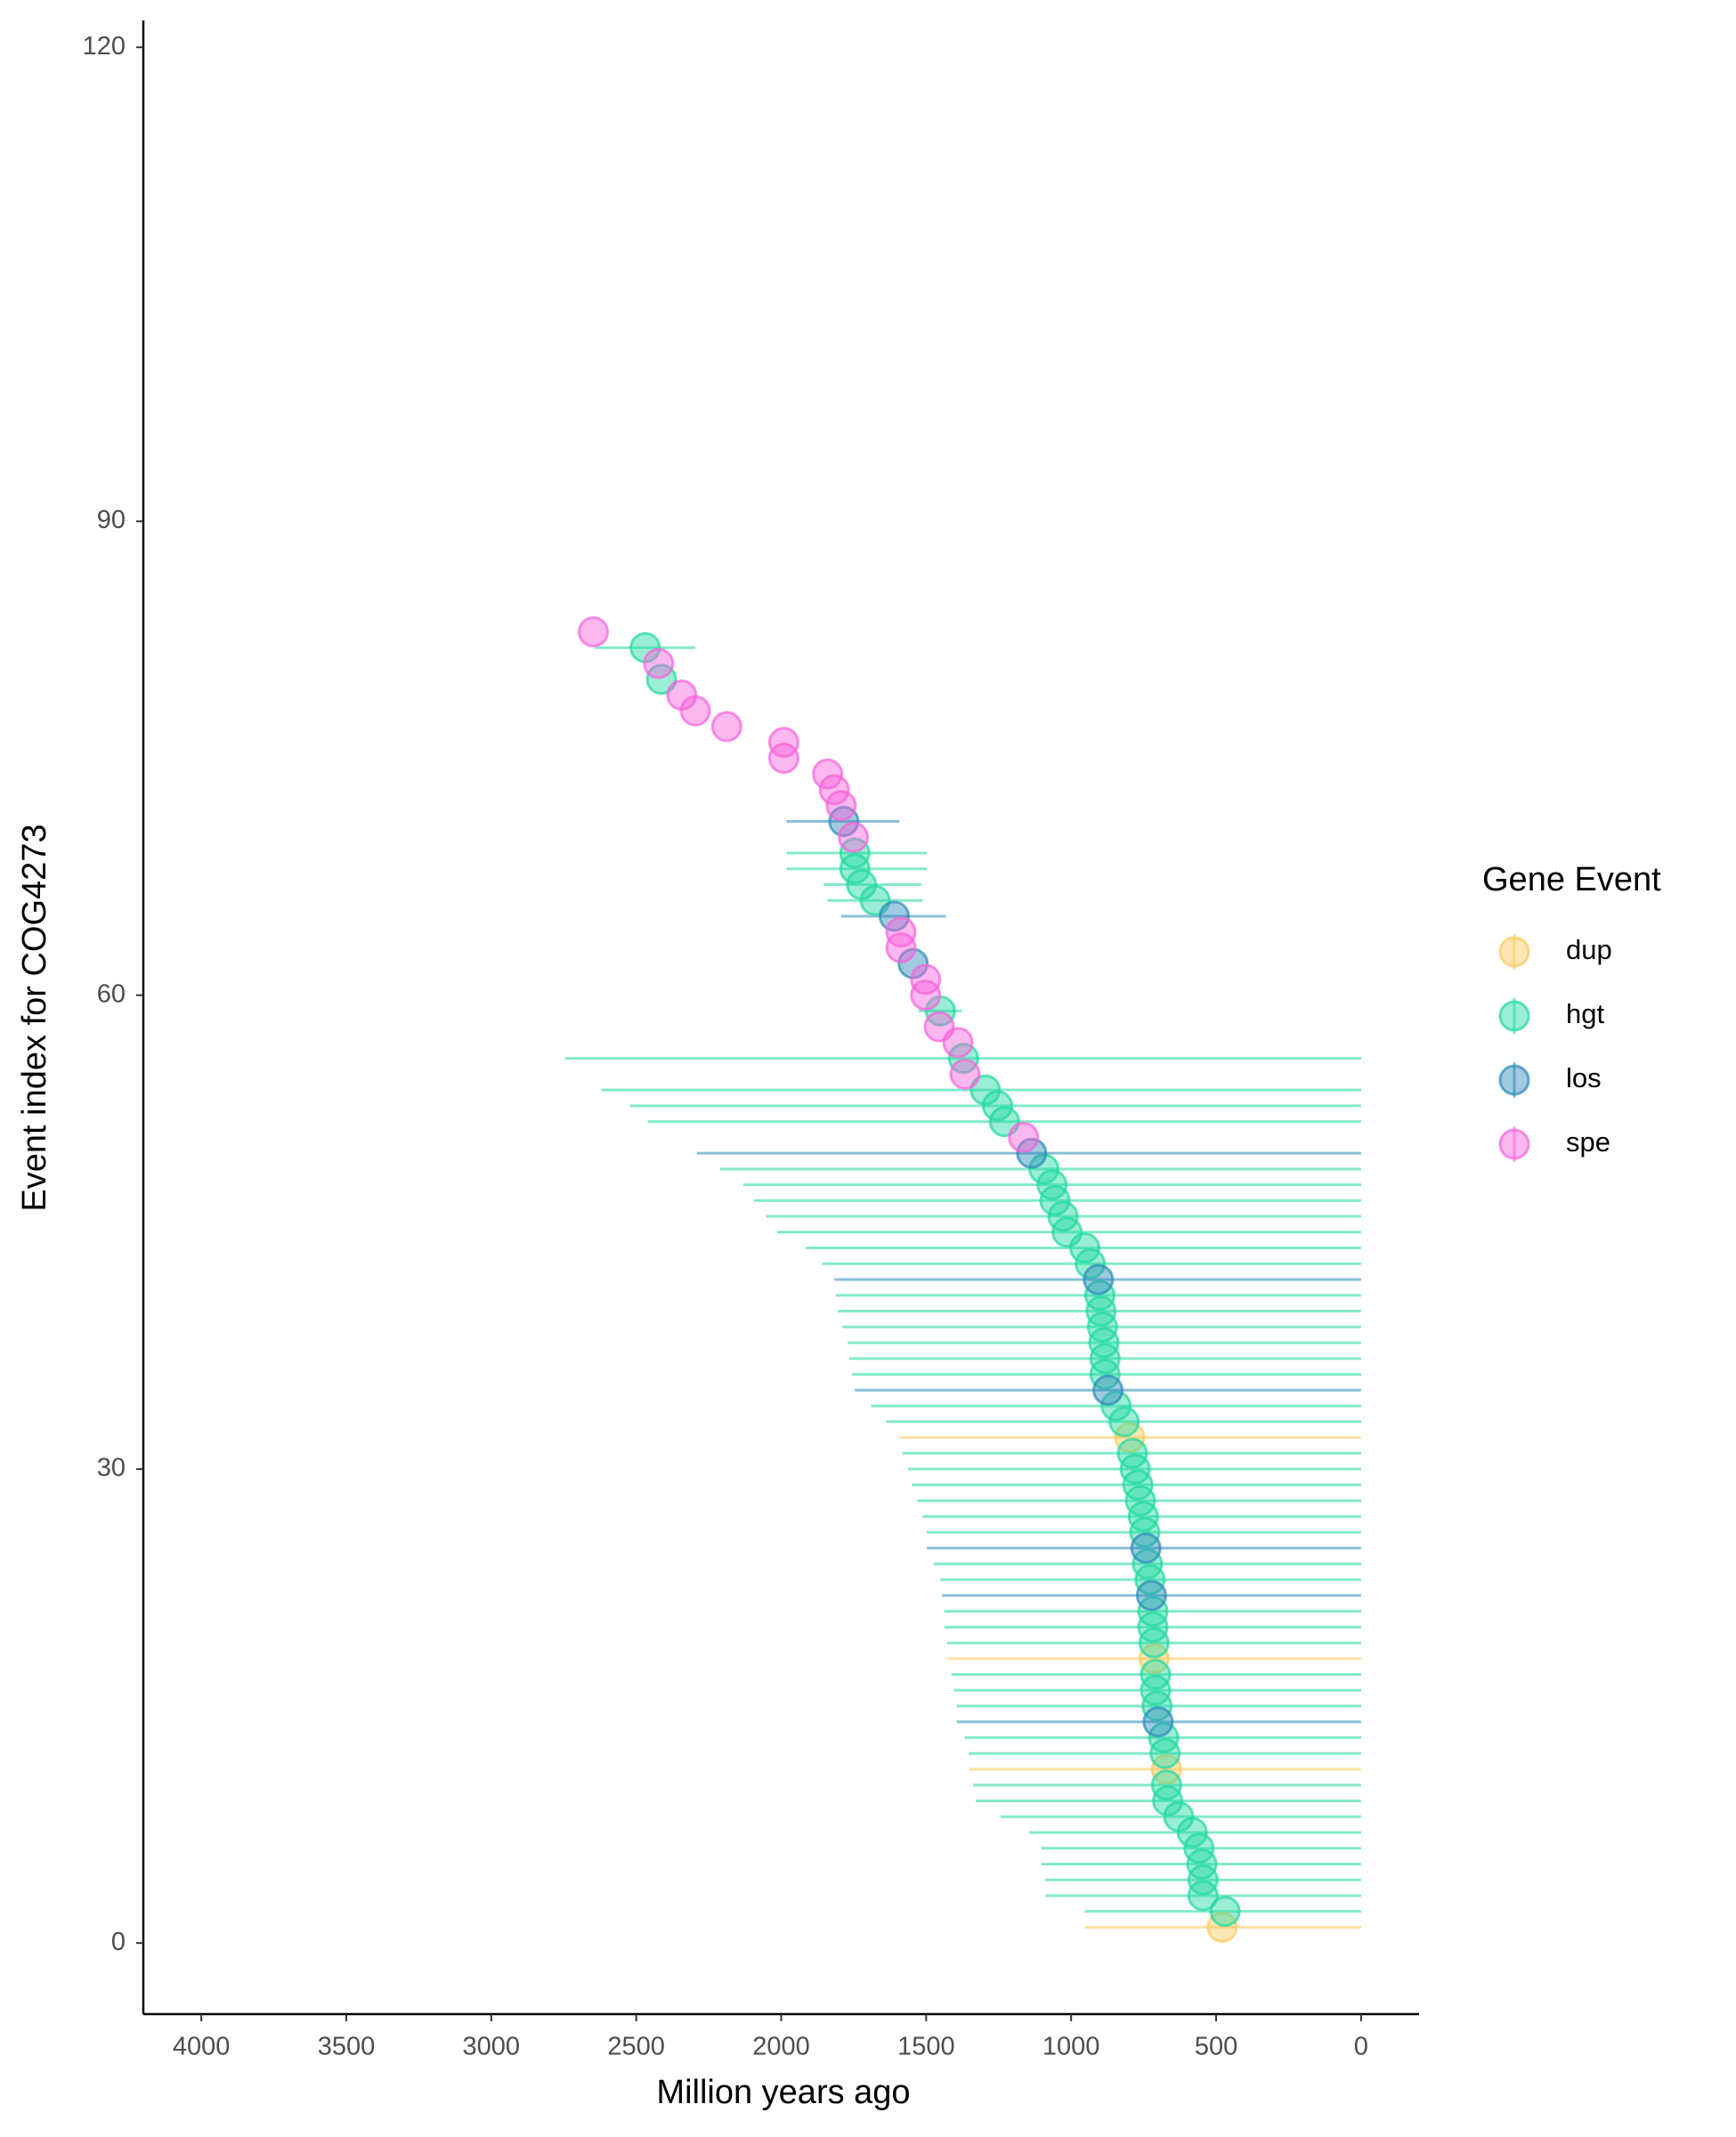 Image resolution: width=1736 pixels, height=2137 pixels. What do you see at coordinates (1588, 1142) in the screenshot?
I see `legend-label: spe` at bounding box center [1588, 1142].